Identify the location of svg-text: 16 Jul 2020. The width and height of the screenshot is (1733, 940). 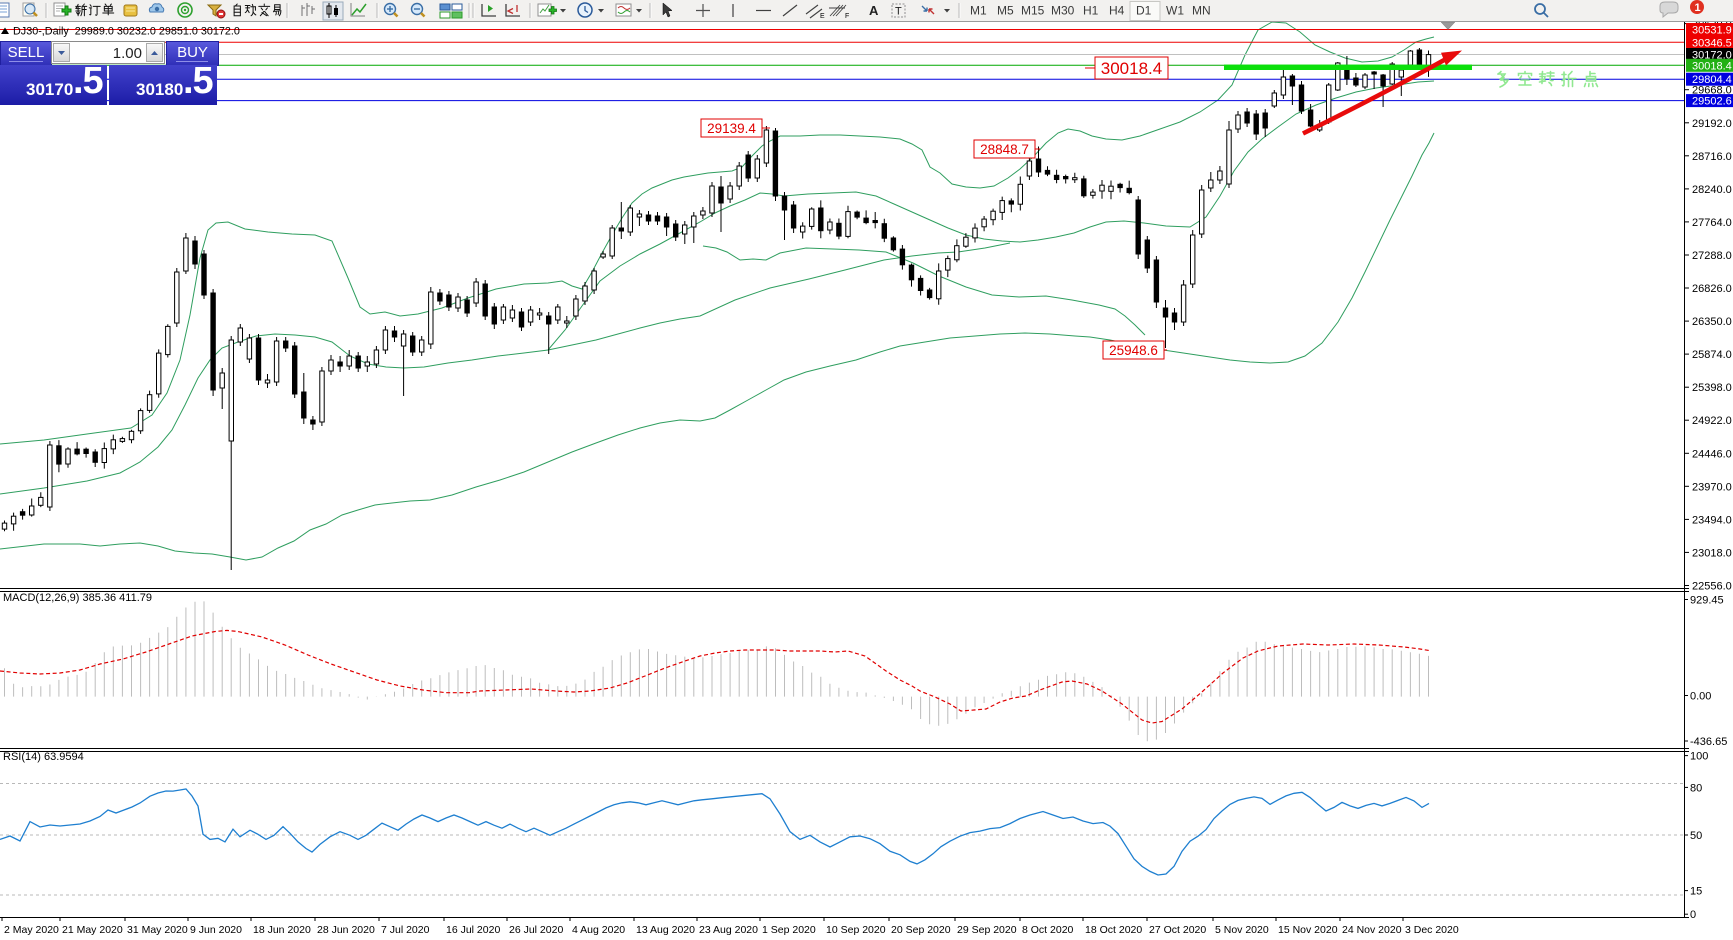
(473, 930).